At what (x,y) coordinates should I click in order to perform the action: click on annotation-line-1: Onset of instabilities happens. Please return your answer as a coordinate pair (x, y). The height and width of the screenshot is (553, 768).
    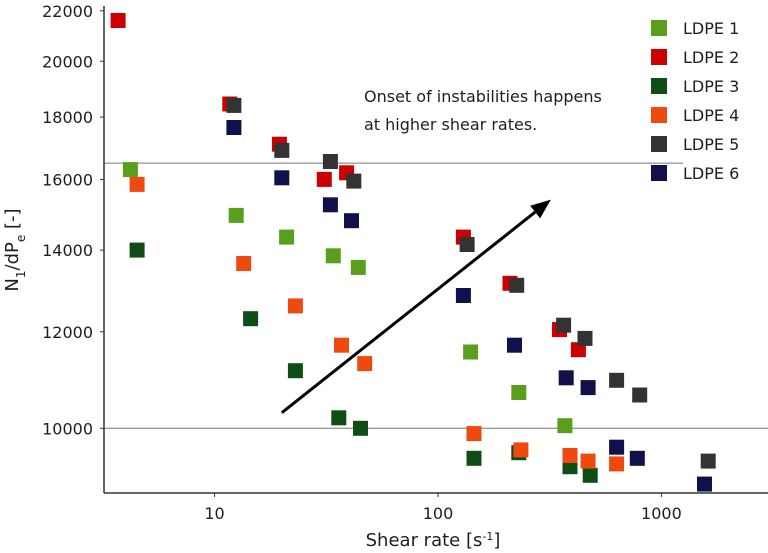
    Looking at the image, I should click on (483, 96).